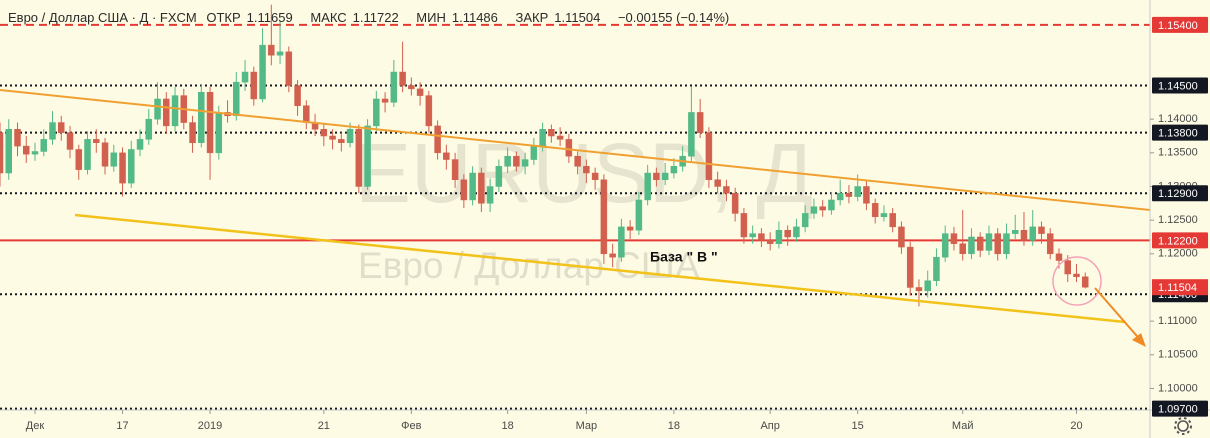 This screenshot has height=438, width=1210. Describe the element at coordinates (122, 426) in the screenshot. I see `x-tick-label: 17` at that location.